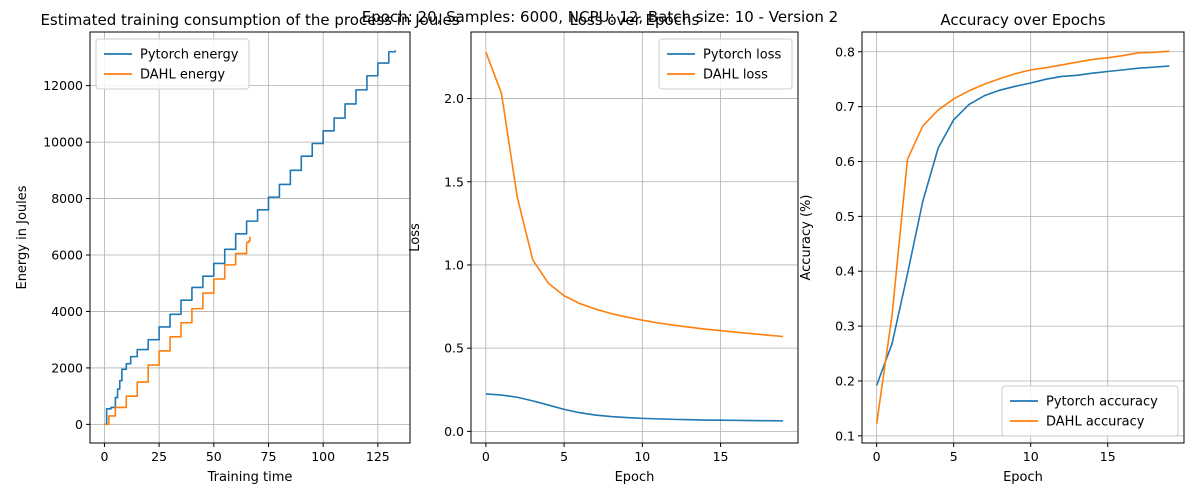  I want to click on chart-title: Loss over Epochs, so click(635, 20).